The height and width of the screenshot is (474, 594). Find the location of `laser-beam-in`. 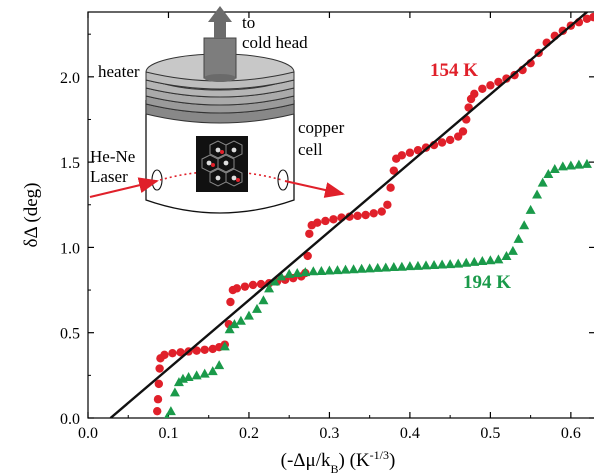

laser-beam-in is located at coordinates (124, 187).